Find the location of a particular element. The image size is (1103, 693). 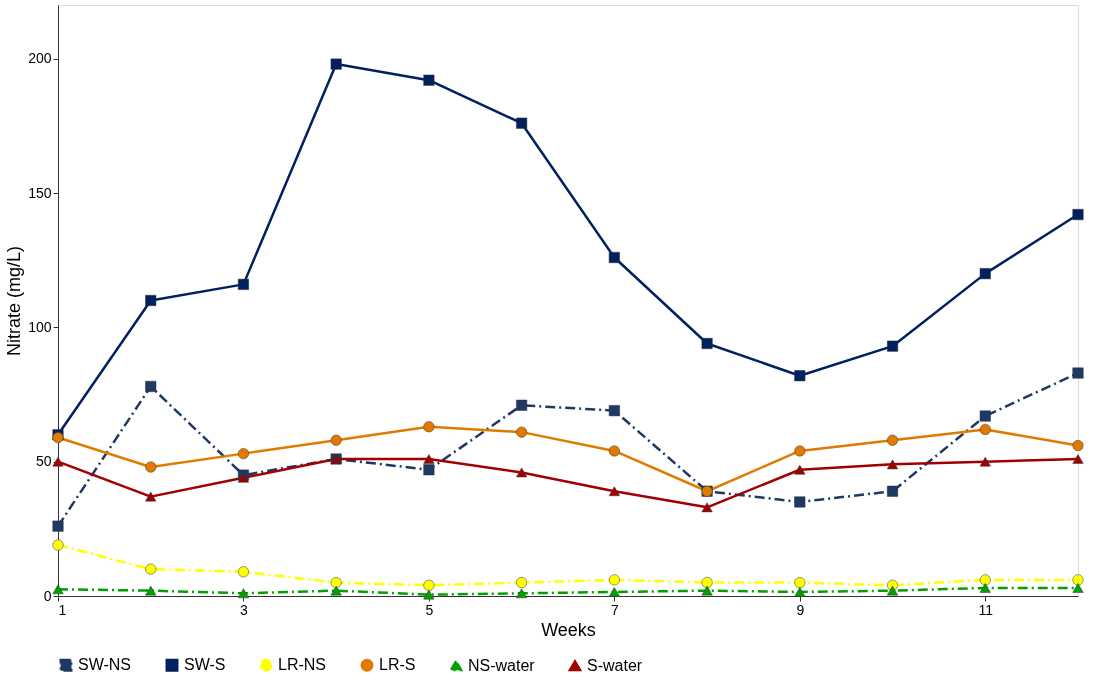

y-tick-label: 150 is located at coordinates (40, 192).